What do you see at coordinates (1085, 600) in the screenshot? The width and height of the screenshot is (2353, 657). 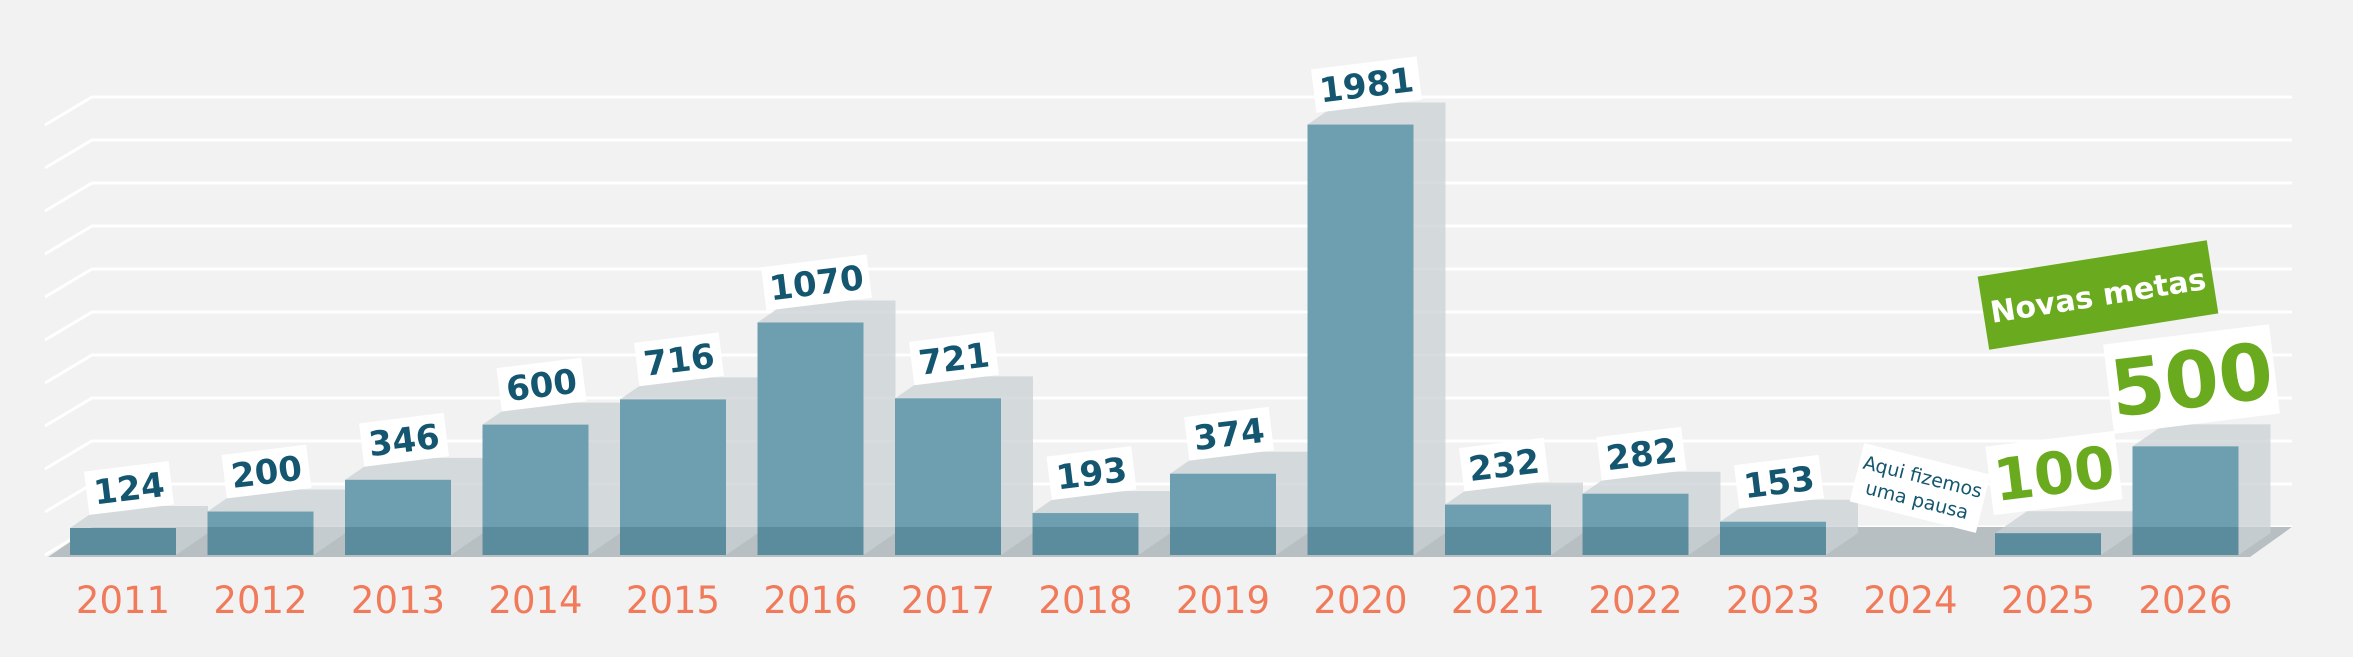 I see `year-label: 2018` at bounding box center [1085, 600].